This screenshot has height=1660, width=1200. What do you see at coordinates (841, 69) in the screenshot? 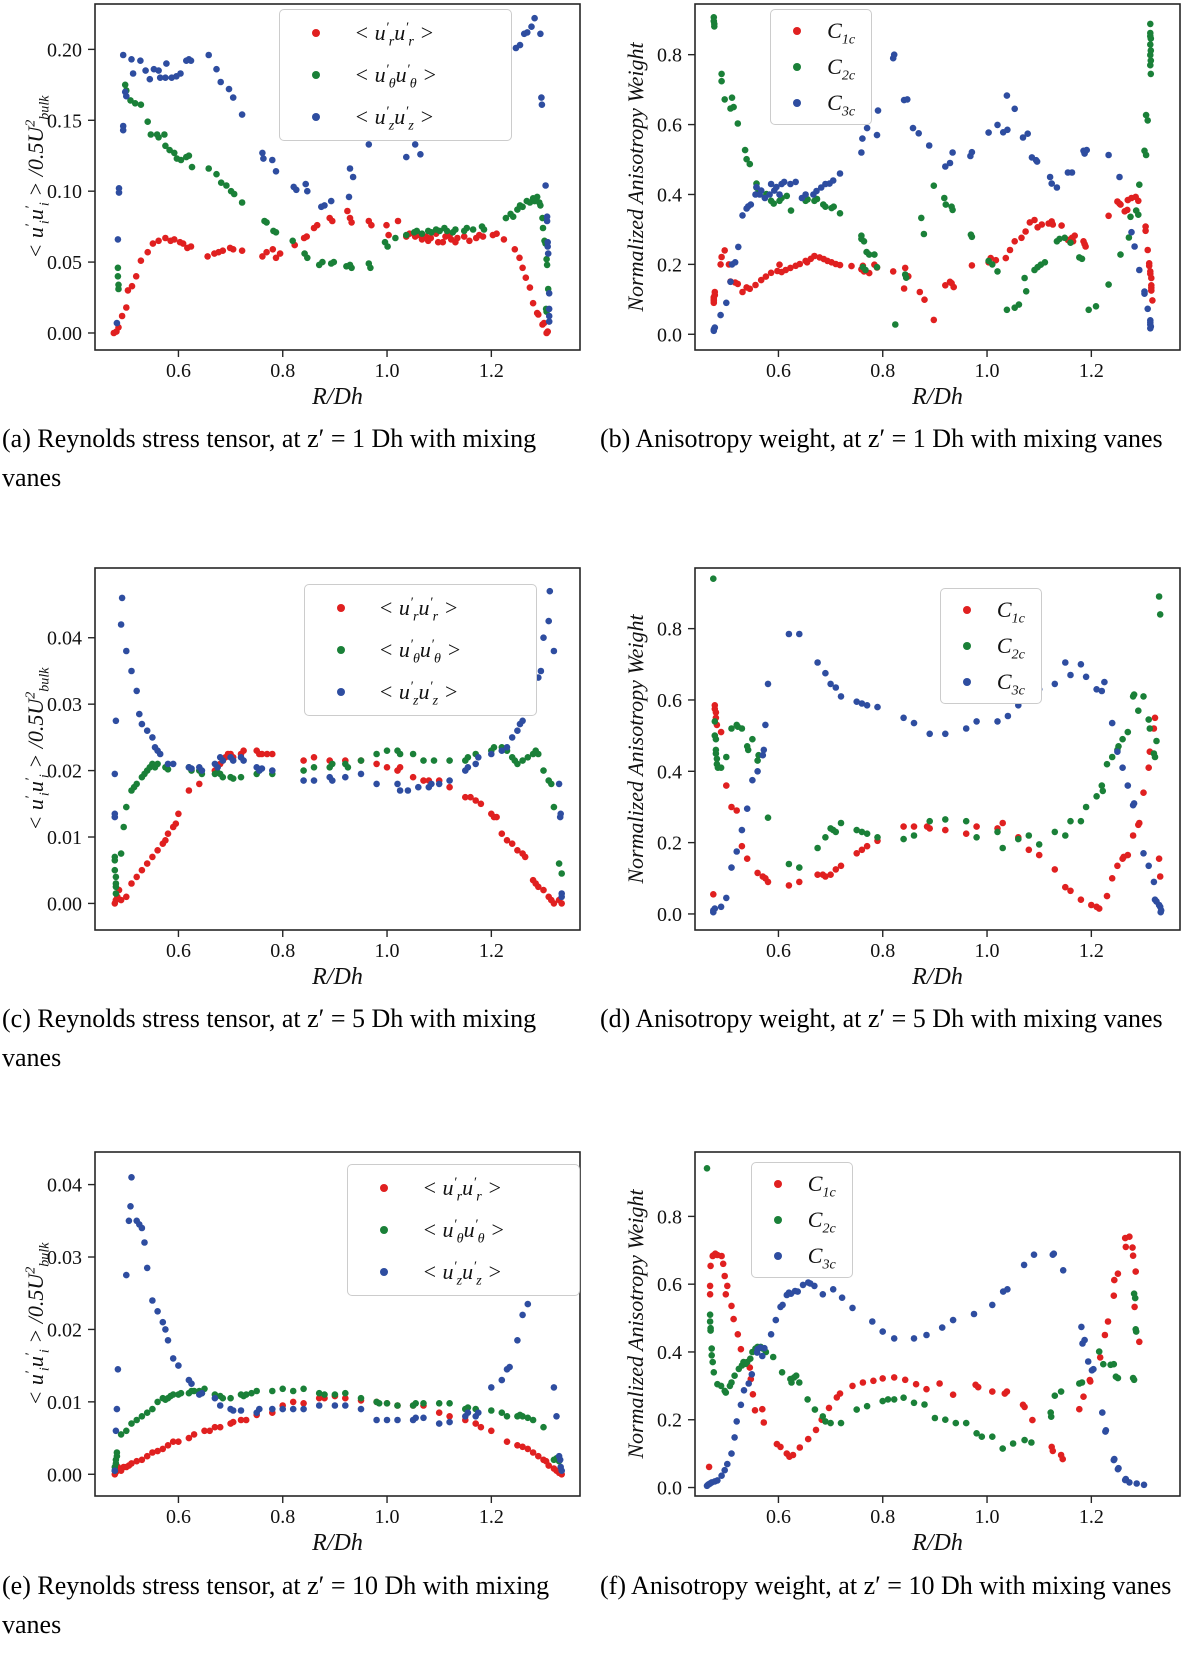
I see `legend-label-C2c: C2c` at bounding box center [841, 69].